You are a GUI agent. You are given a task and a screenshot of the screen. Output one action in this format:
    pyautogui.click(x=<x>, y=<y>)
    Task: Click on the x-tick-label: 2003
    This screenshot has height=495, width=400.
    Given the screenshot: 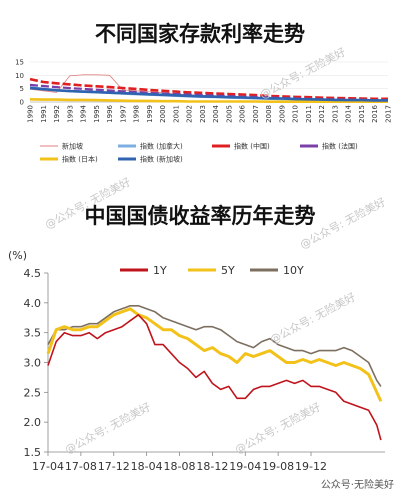 What is the action you would take?
    pyautogui.click(x=203, y=114)
    